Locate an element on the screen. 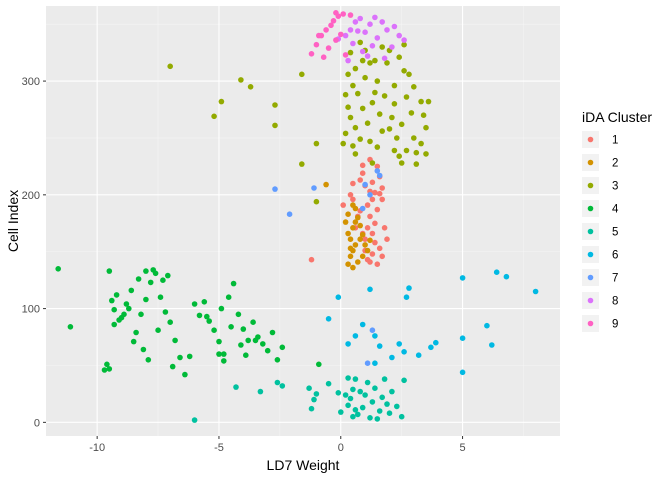 The image size is (672, 480). x-tick-label: -10 is located at coordinates (97, 448).